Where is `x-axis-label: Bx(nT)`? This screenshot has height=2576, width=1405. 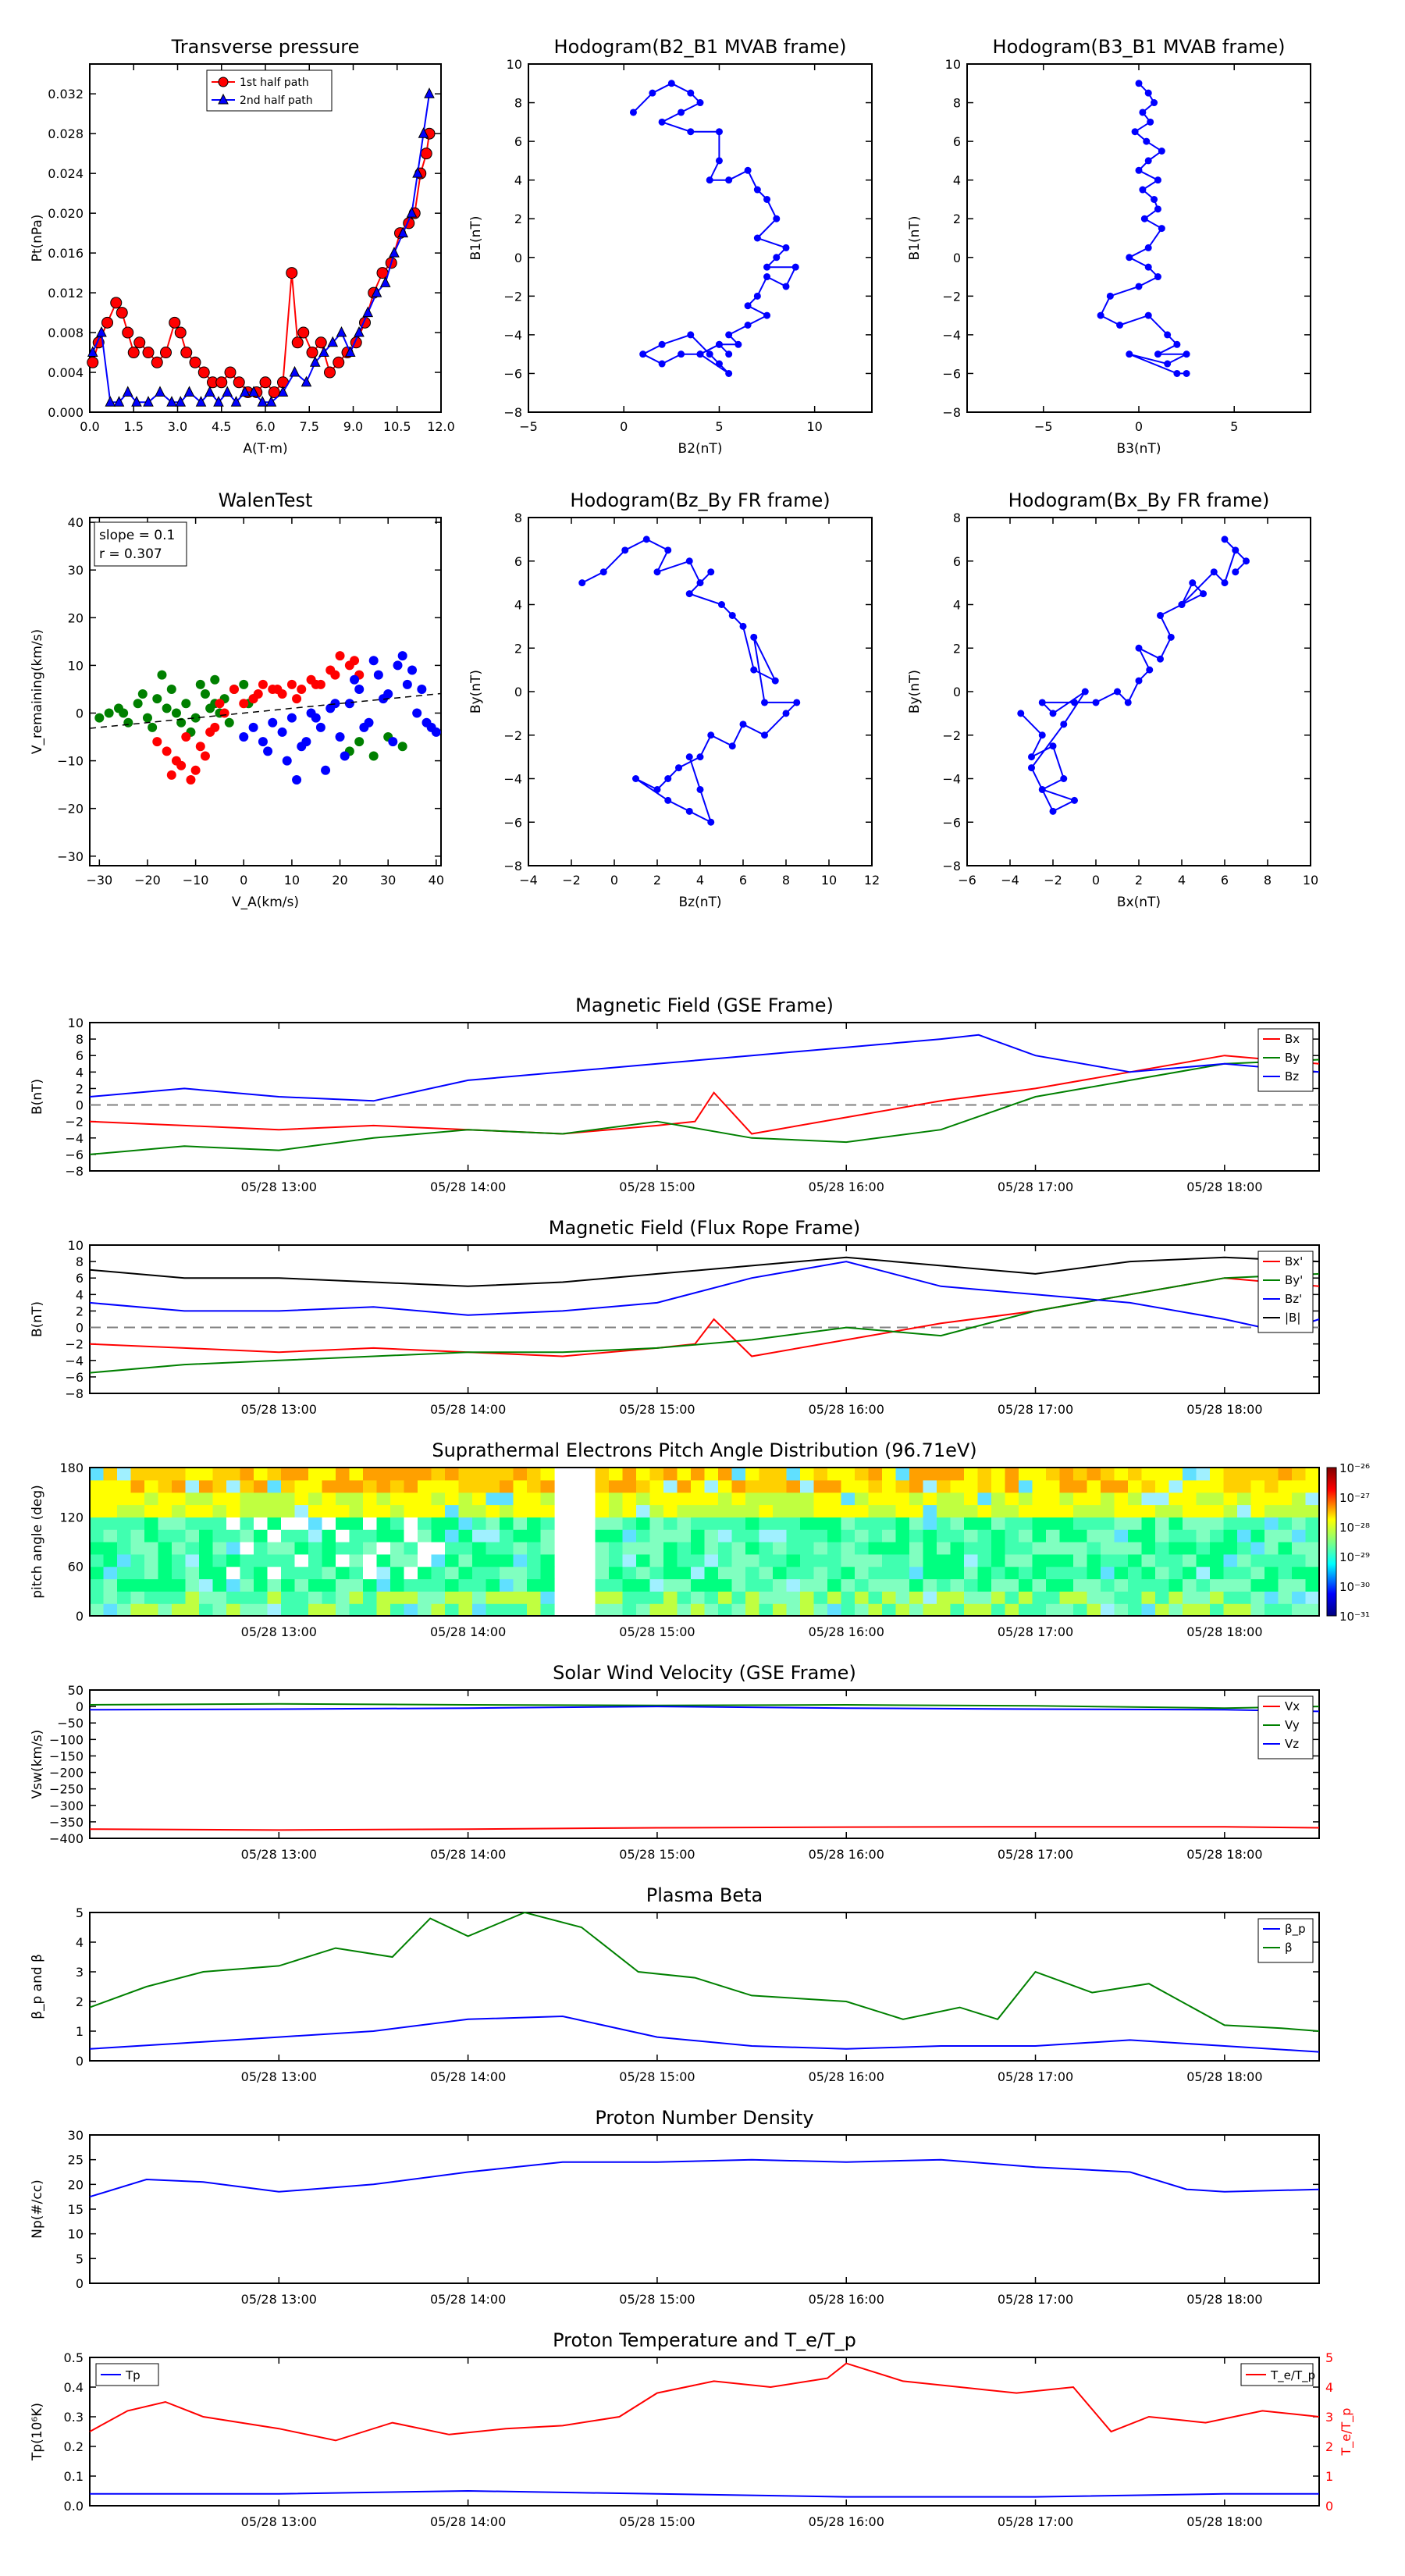
x-axis-label: Bx(nT) is located at coordinates (1139, 902).